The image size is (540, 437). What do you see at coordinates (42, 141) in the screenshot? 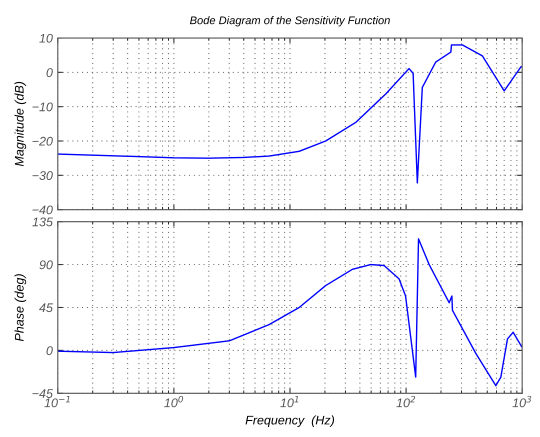
I see `y-tick-label: −20` at bounding box center [42, 141].